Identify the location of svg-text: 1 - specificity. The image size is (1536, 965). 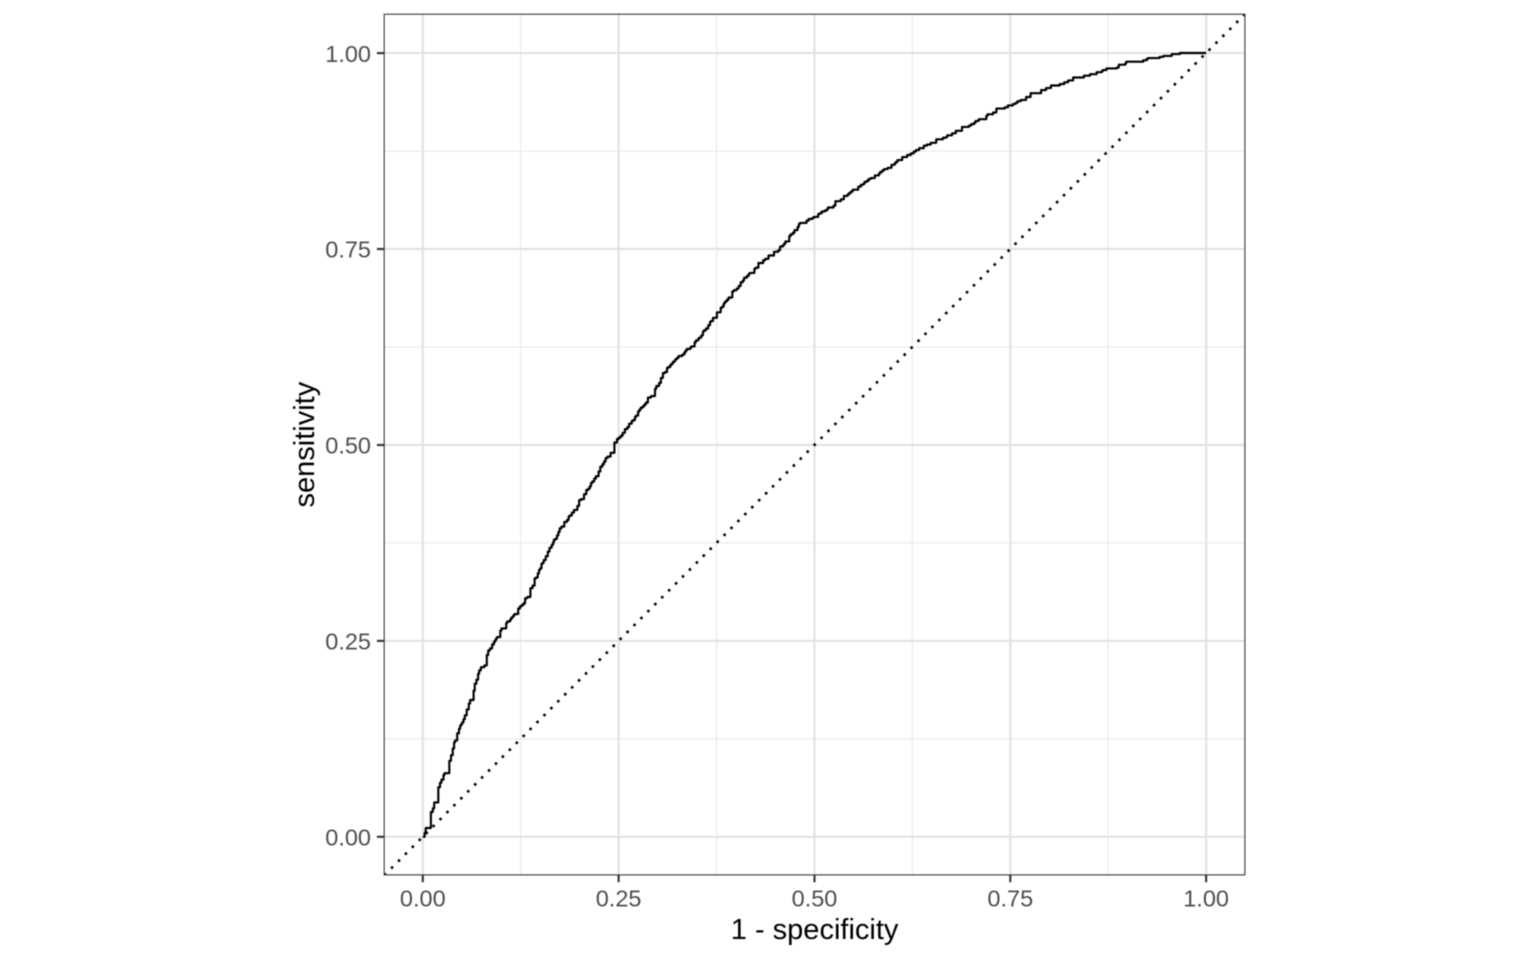
(815, 930).